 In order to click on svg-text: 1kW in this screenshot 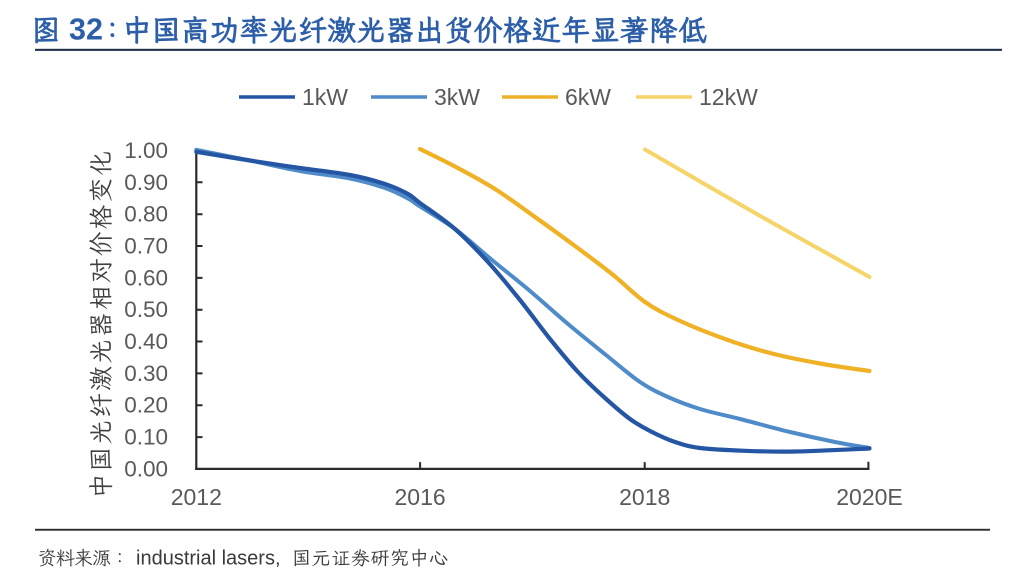, I will do `click(325, 97)`.